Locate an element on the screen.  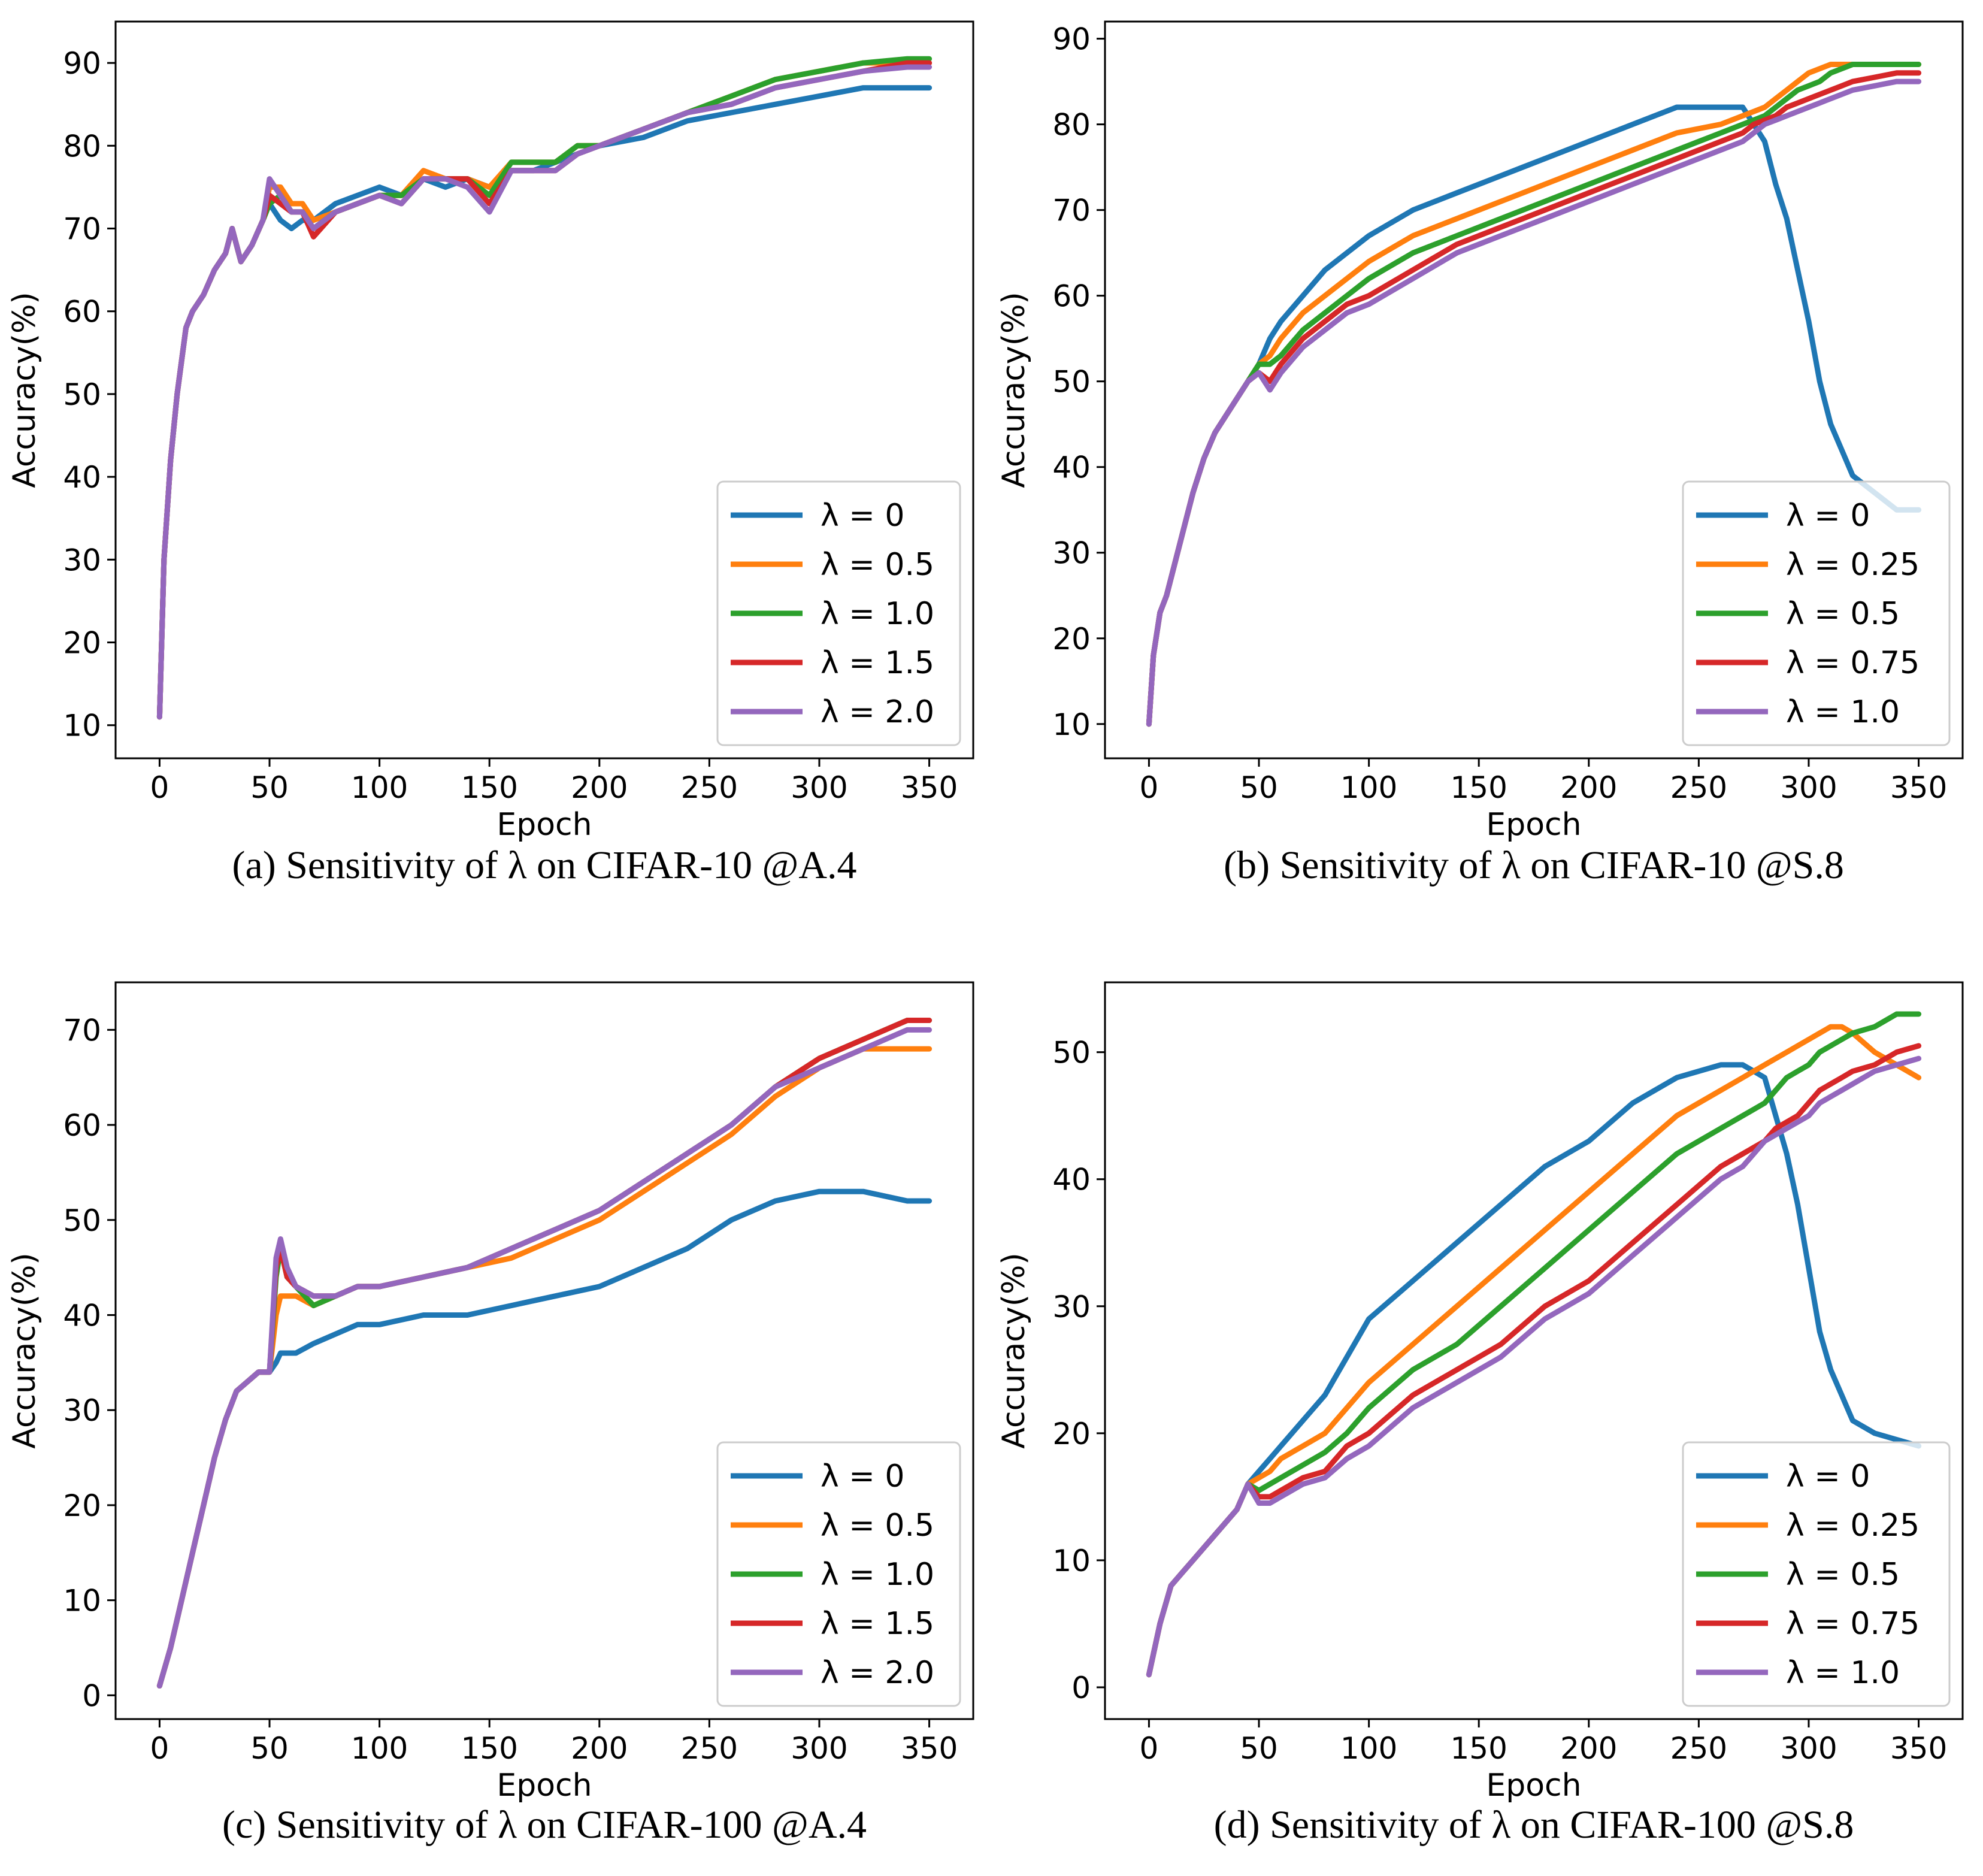
caption: (a) Sensitivity of λ on CIFAR-10 @A.4 is located at coordinates (544, 865).